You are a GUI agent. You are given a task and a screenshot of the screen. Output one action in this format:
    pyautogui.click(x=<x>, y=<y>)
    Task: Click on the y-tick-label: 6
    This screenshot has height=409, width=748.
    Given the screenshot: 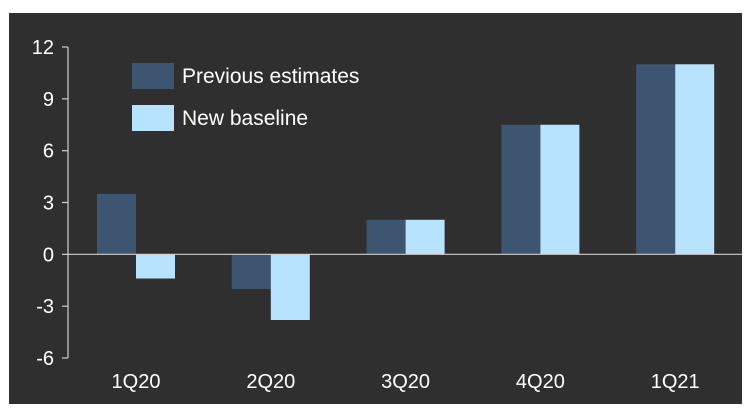 What is the action you would take?
    pyautogui.click(x=48, y=152)
    